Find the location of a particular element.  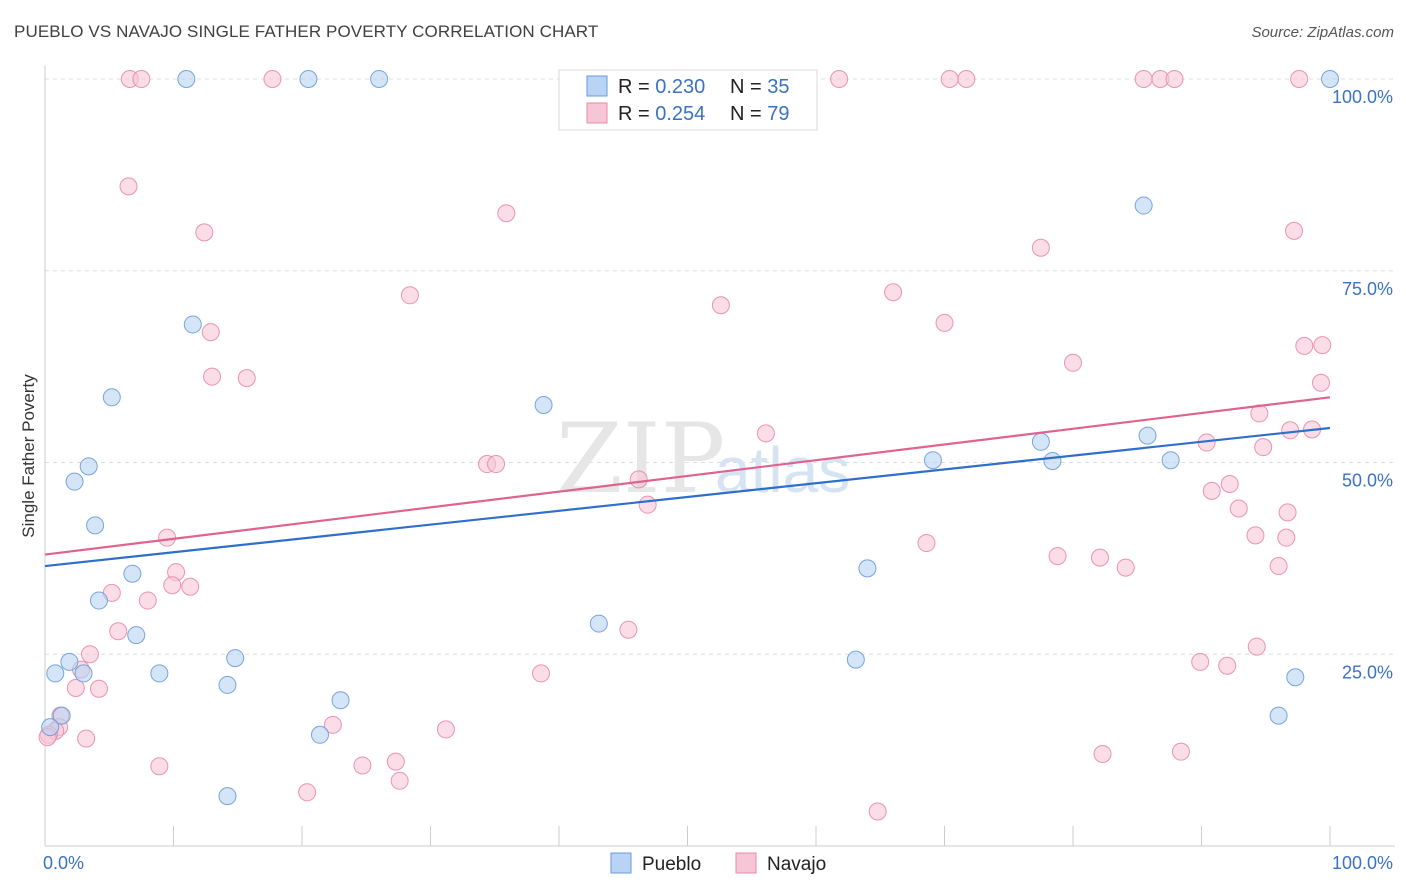

legend-pueblo-r-label: R = is located at coordinates (636, 87).